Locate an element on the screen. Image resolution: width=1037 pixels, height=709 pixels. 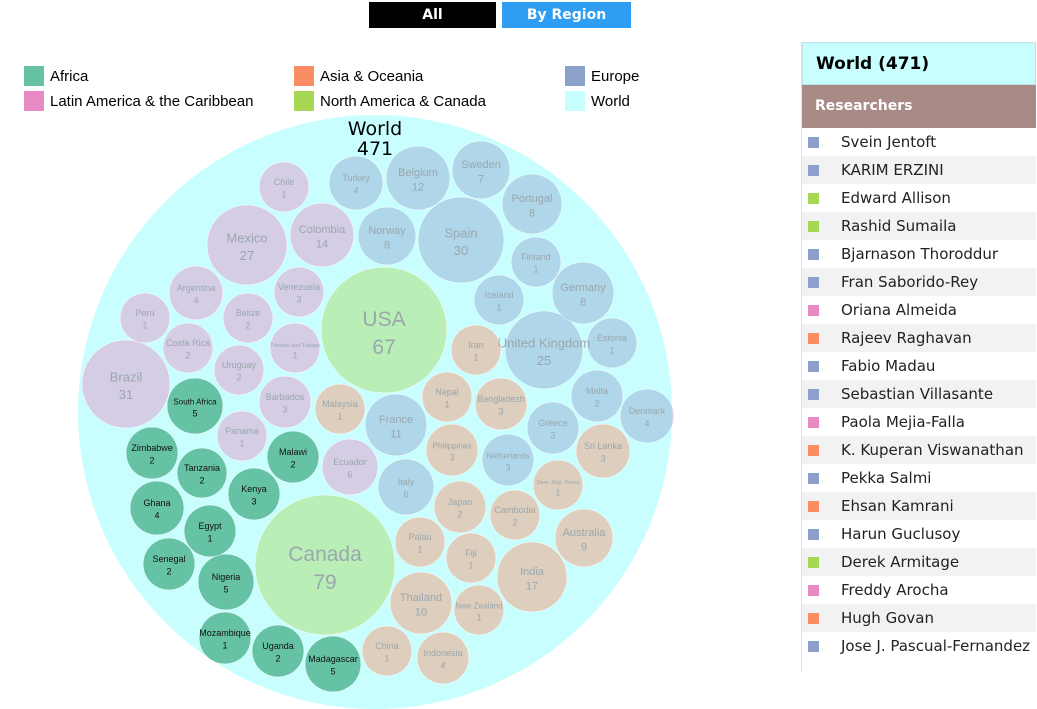
bubble-canada: Canada 79 is located at coordinates (325, 565).